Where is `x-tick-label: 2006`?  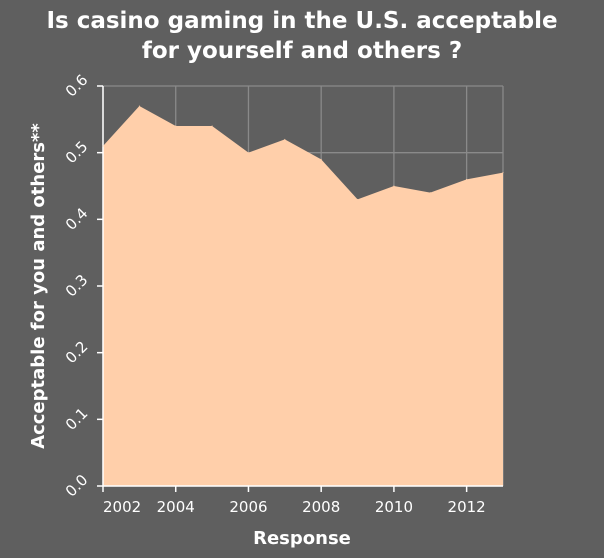
x-tick-label: 2006 is located at coordinates (248, 507).